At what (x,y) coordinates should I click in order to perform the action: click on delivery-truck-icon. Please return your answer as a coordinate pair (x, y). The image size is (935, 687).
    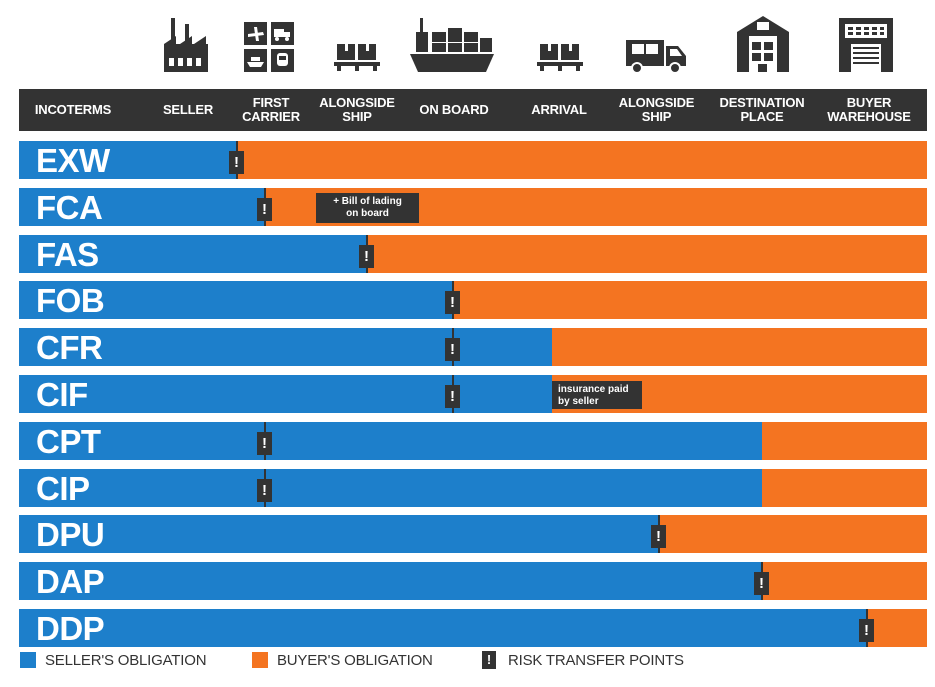
    Looking at the image, I should click on (656, 45).